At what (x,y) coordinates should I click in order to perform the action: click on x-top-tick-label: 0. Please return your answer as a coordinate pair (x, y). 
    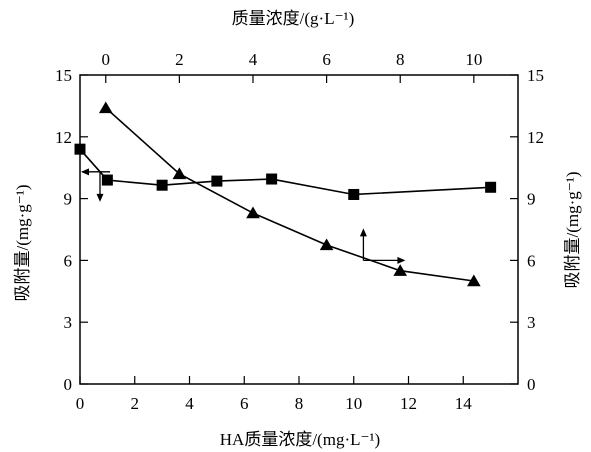
    Looking at the image, I should click on (106, 59).